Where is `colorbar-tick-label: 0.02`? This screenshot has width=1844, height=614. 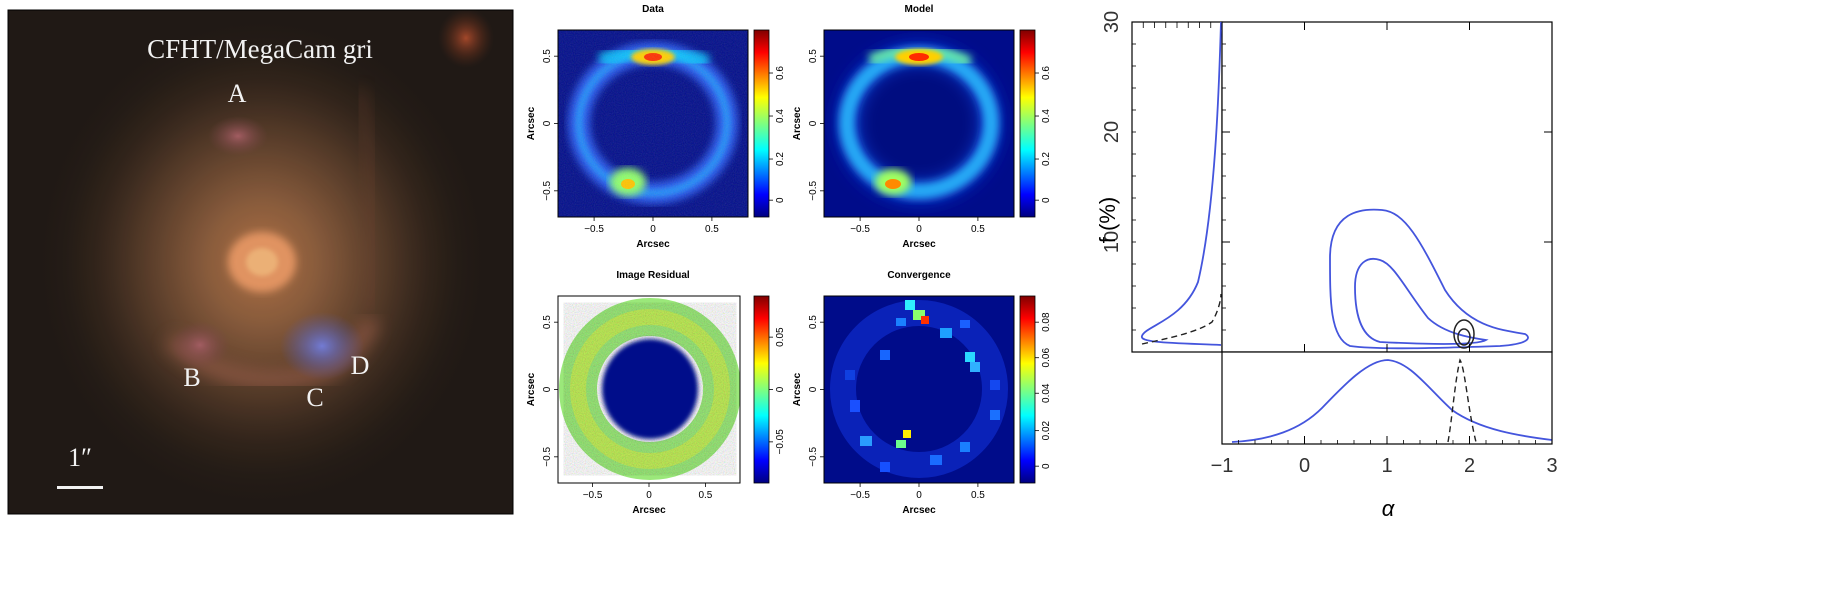 colorbar-tick-label: 0.02 is located at coordinates (1046, 430).